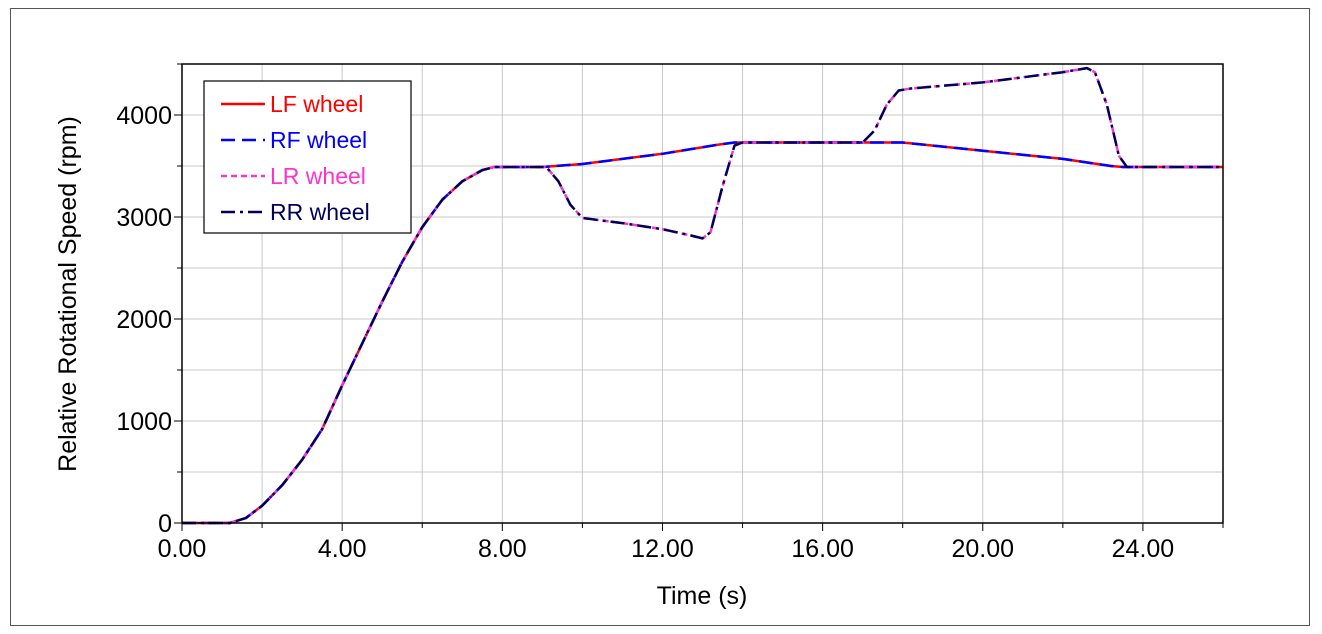 The height and width of the screenshot is (634, 1322). Describe the element at coordinates (502, 549) in the screenshot. I see `x-tick-label: 8.00` at that location.